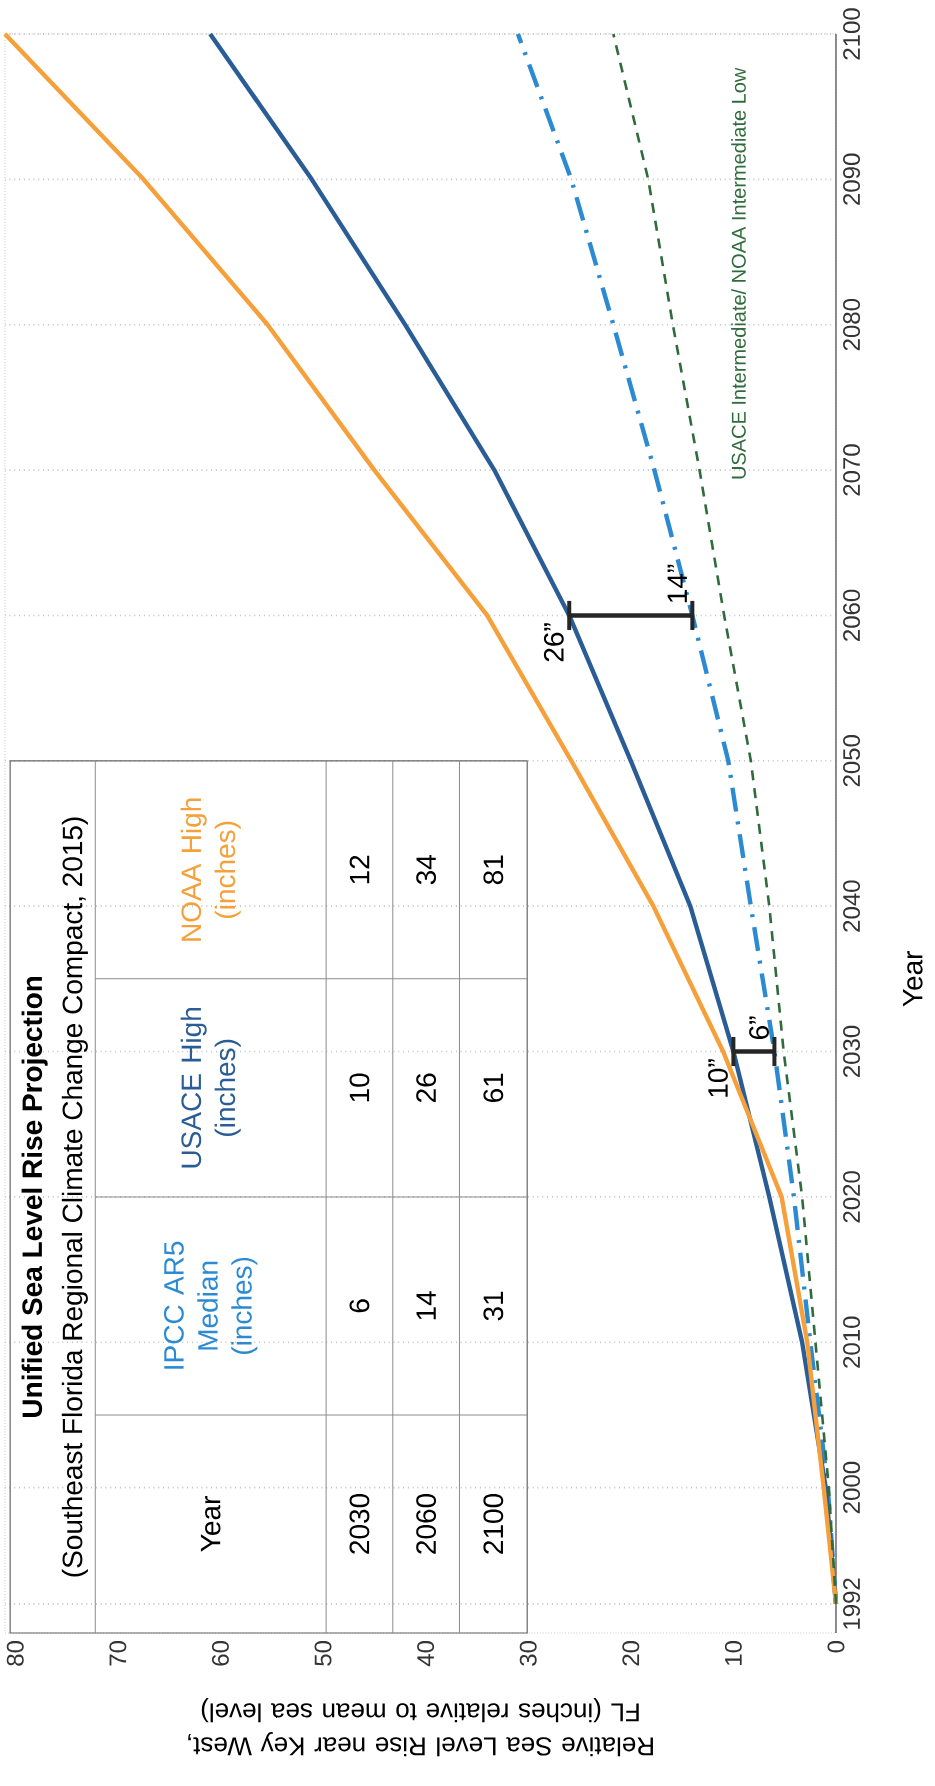 Image resolution: width=935 pixels, height=1786 pixels. What do you see at coordinates (493, 1306) in the screenshot?
I see `annotation: 31` at bounding box center [493, 1306].